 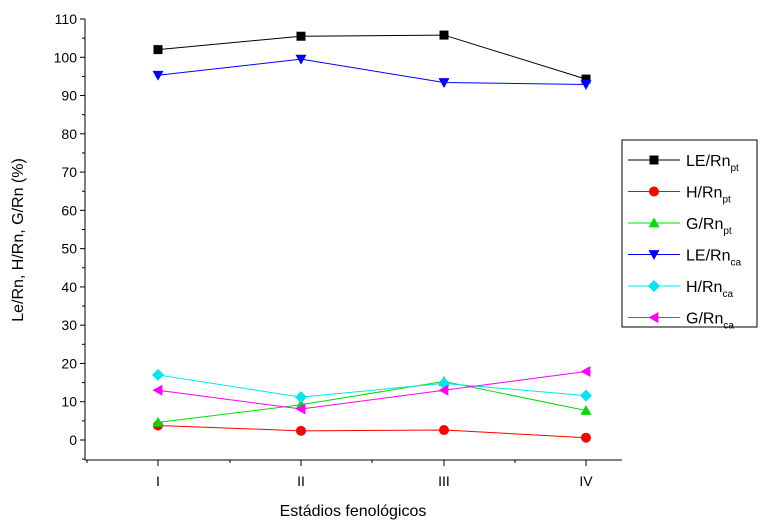 I want to click on series-grn-pt, so click(x=372, y=401).